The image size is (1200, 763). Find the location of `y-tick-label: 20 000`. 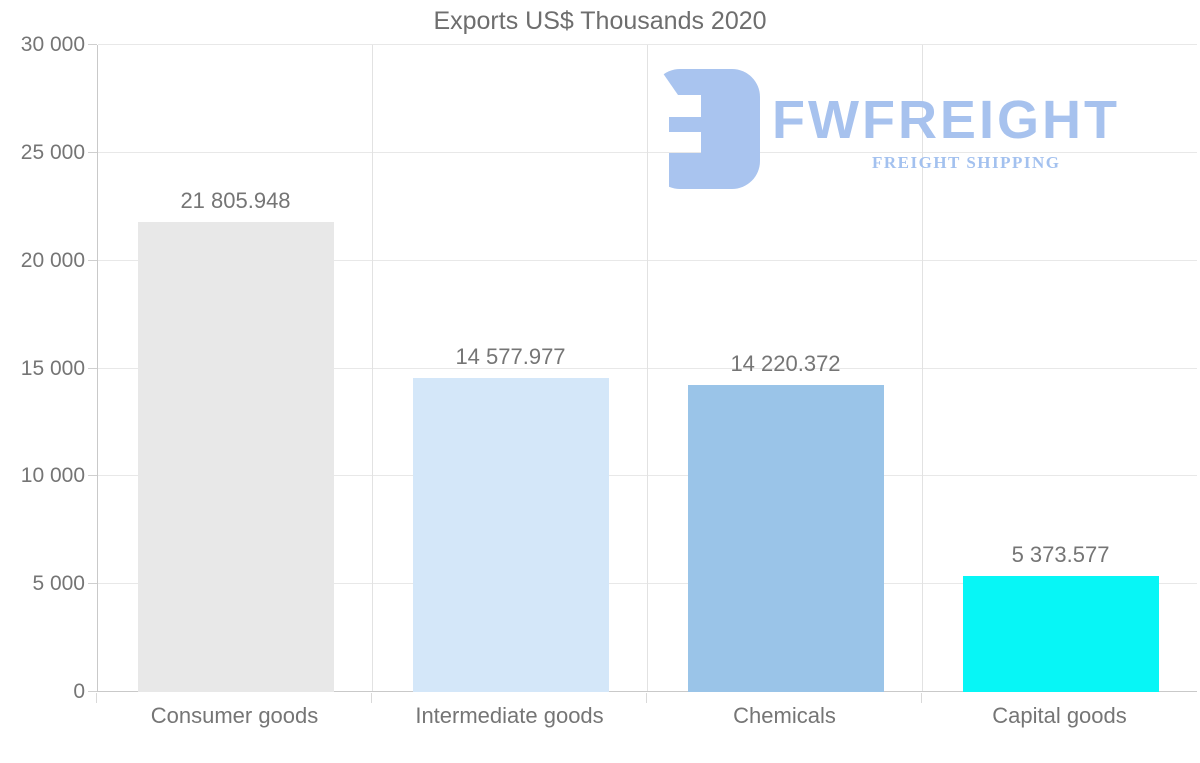

y-tick-label: 20 000 is located at coordinates (52, 260).